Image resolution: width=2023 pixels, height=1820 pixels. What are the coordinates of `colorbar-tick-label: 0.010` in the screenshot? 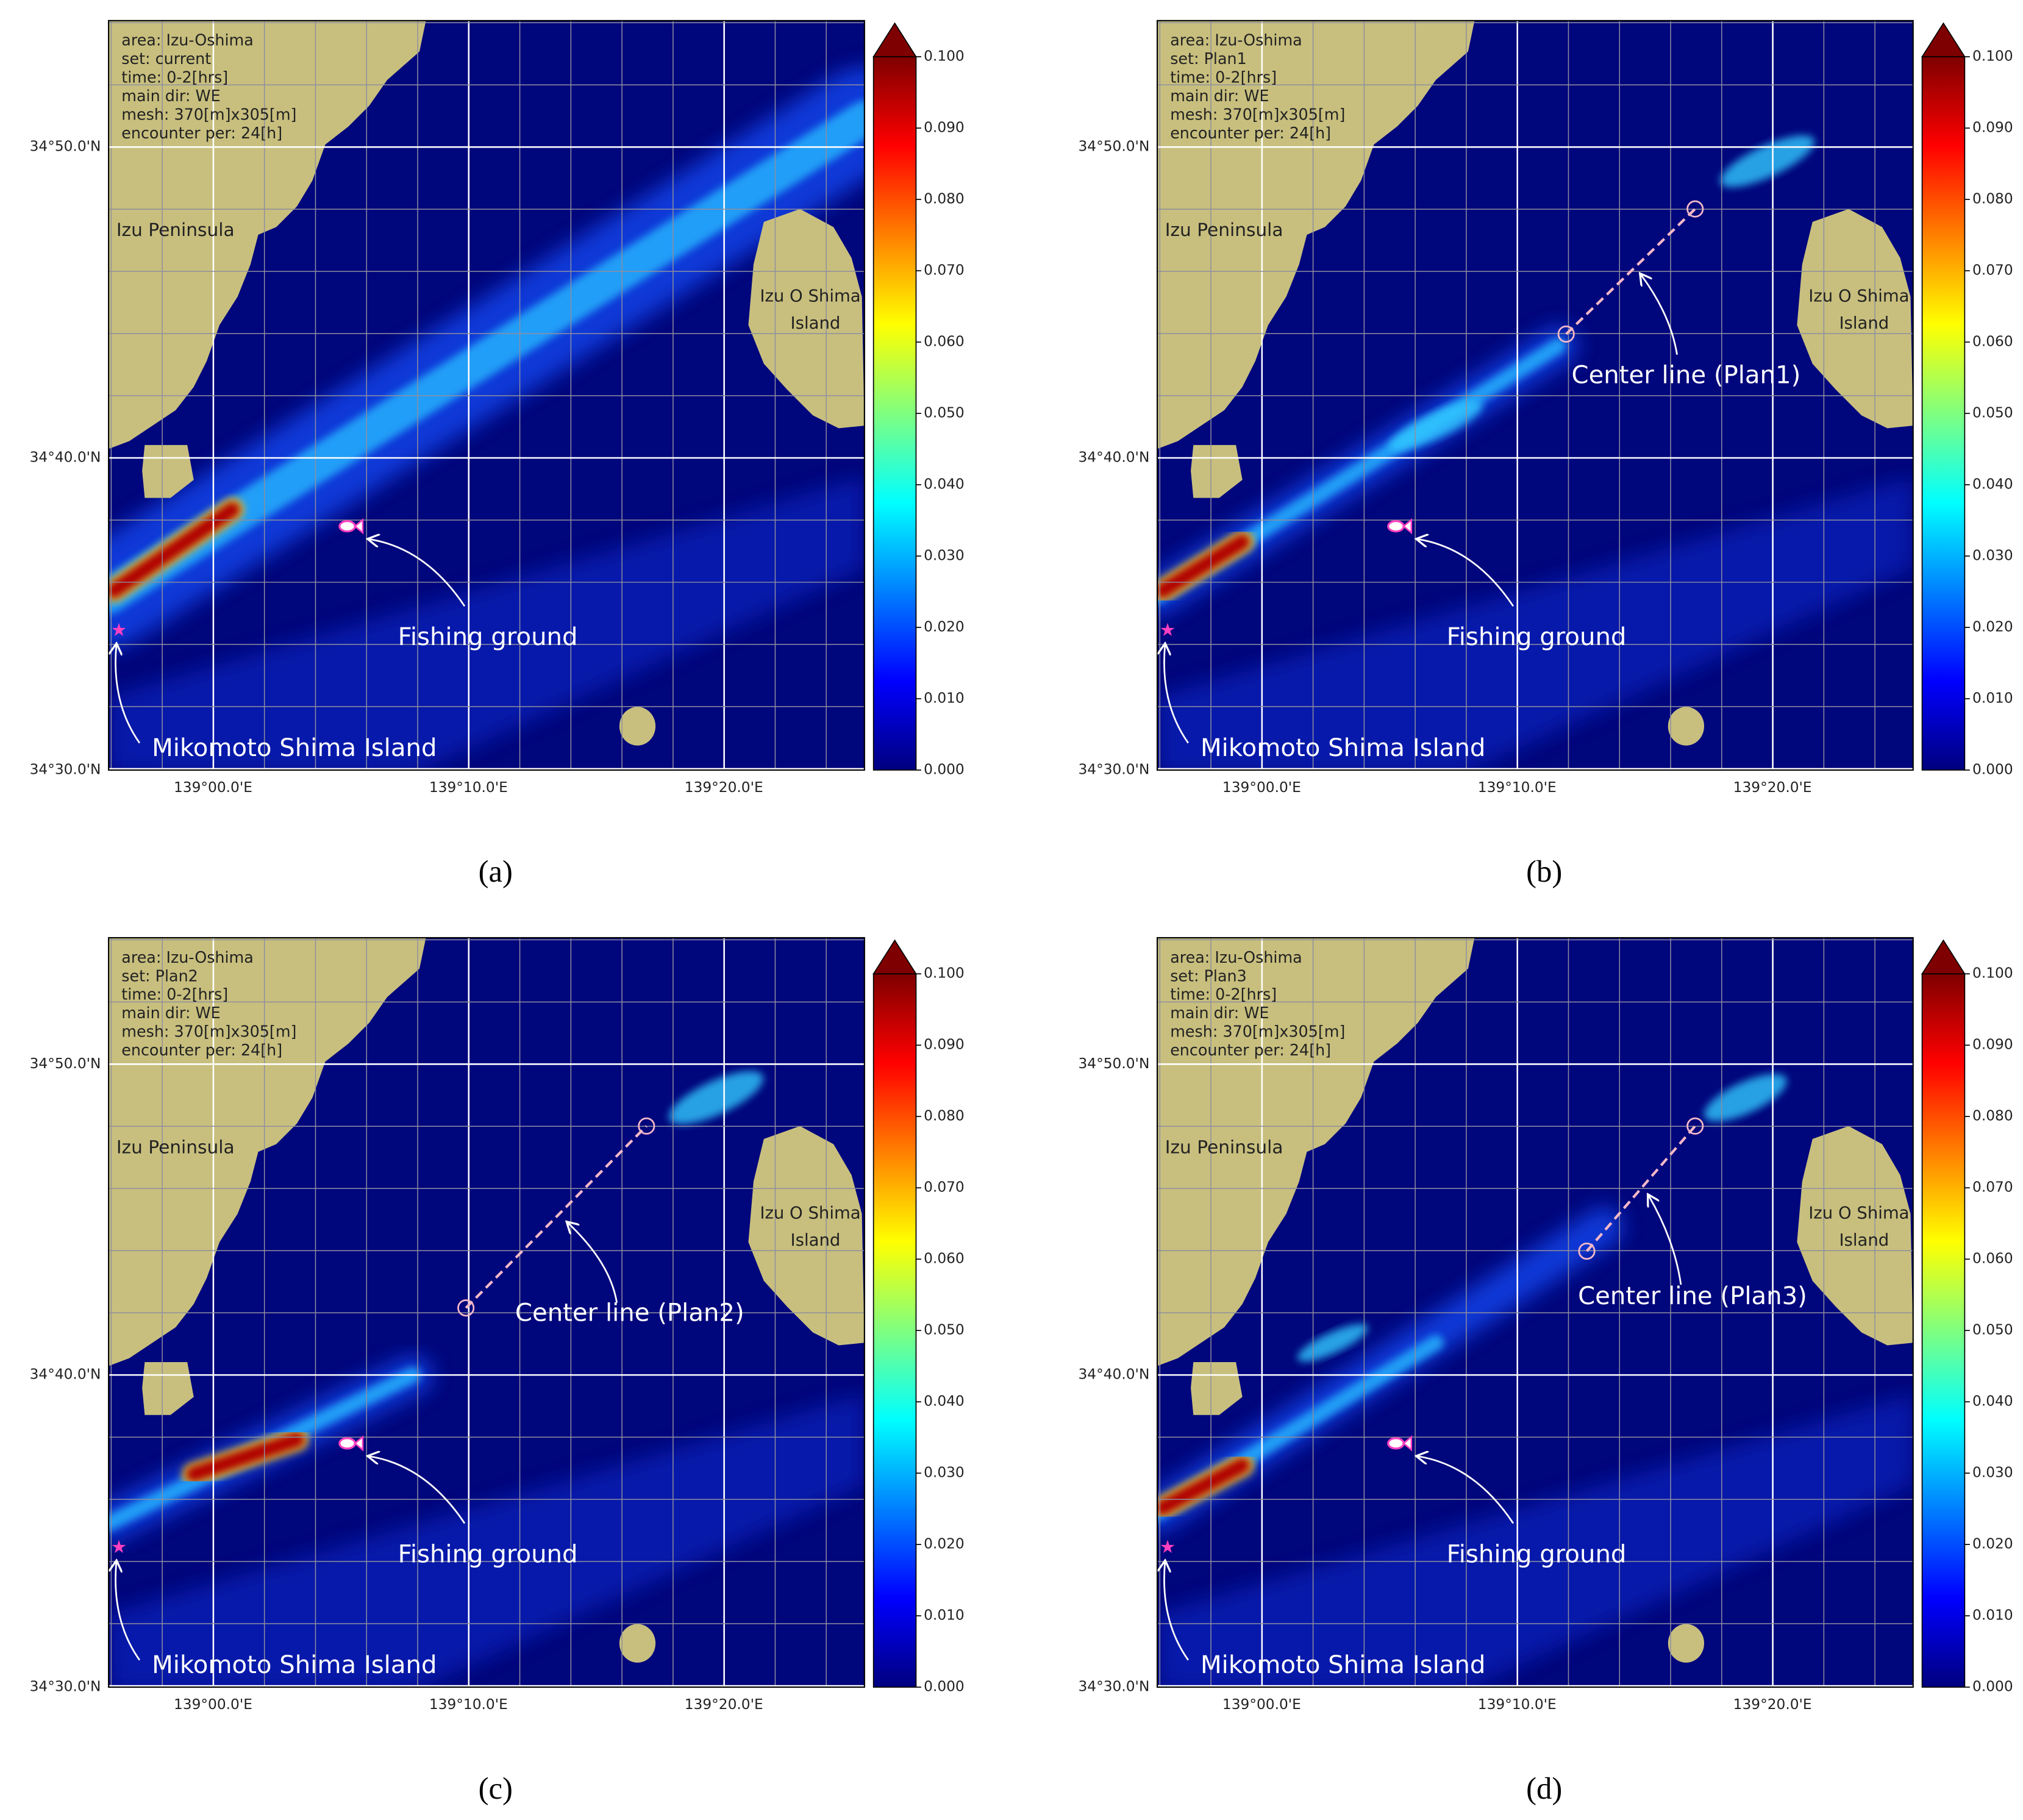 It's located at (1992, 1615).